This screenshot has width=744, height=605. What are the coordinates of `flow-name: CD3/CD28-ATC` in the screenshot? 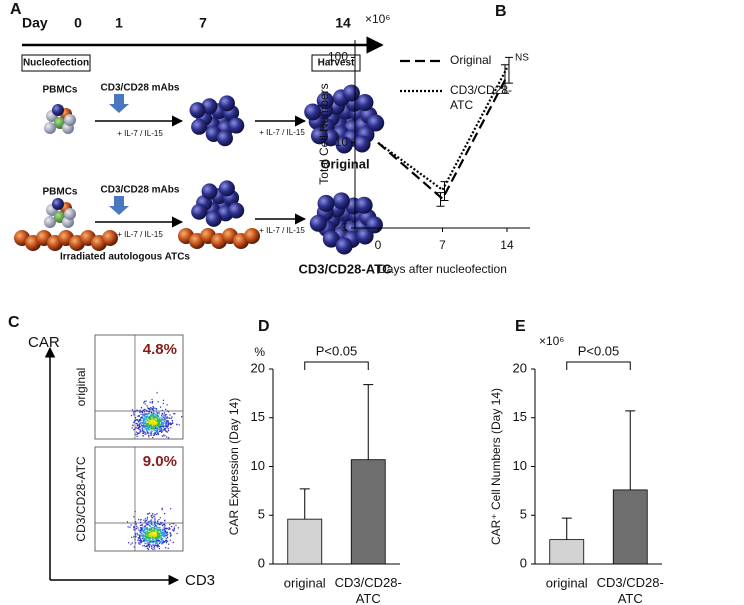 It's located at (81, 498).